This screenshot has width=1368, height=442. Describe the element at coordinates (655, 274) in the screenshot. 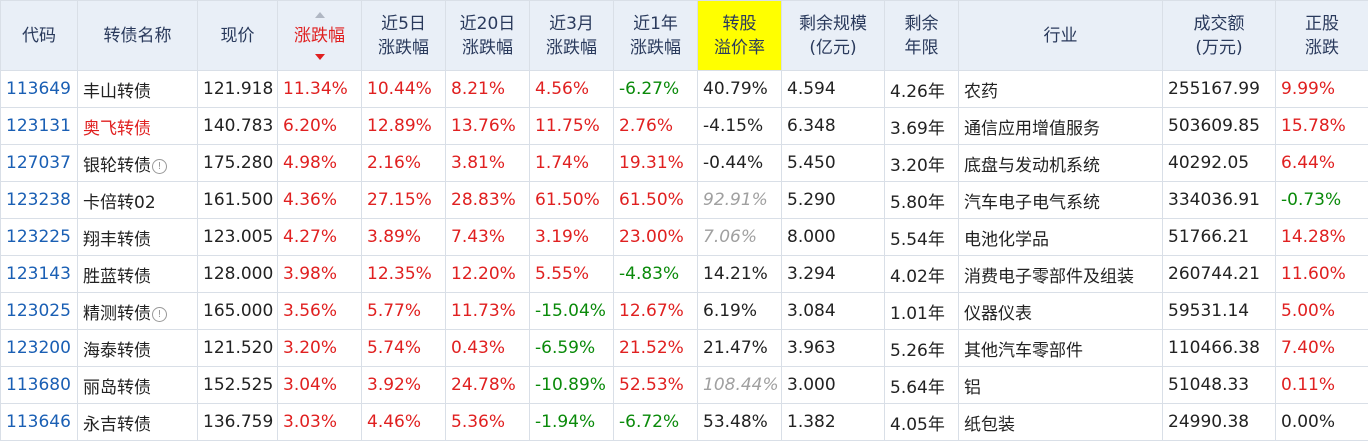

I see `cell-chg1y: -4.83%` at that location.